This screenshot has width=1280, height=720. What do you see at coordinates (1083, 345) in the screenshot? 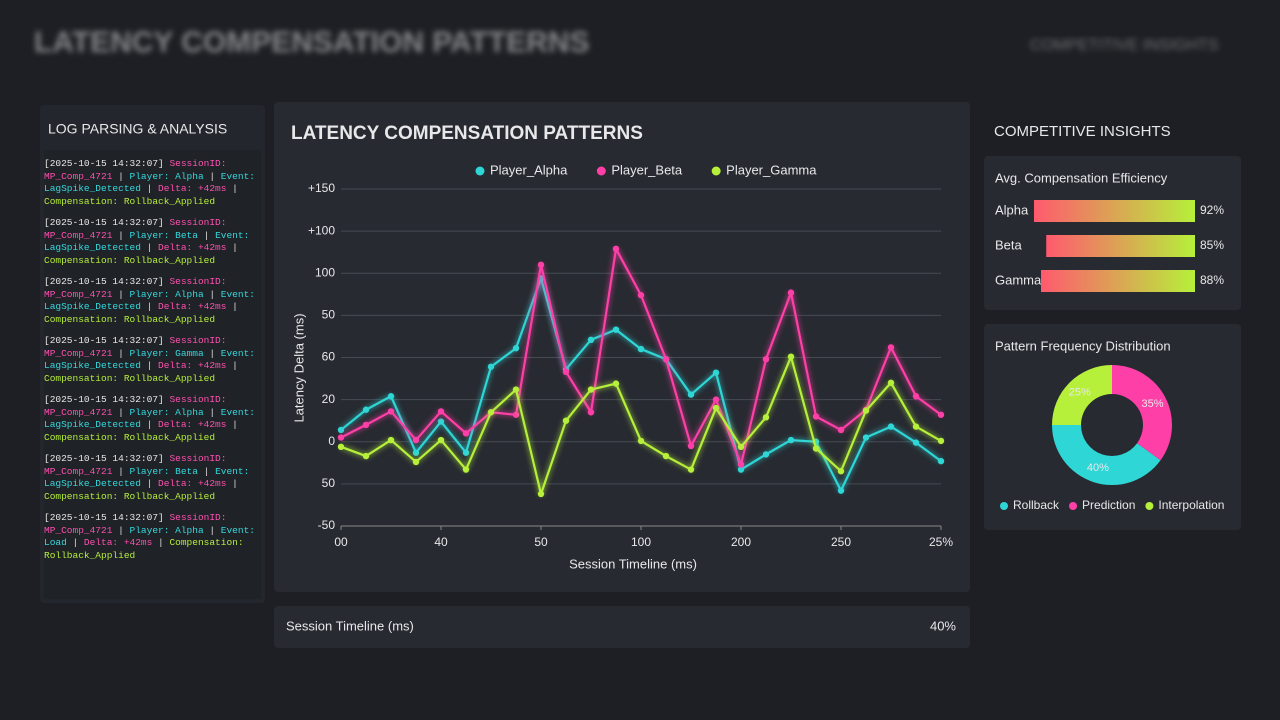
I see `distribution-title: Pattern Frequency Distribution` at bounding box center [1083, 345].